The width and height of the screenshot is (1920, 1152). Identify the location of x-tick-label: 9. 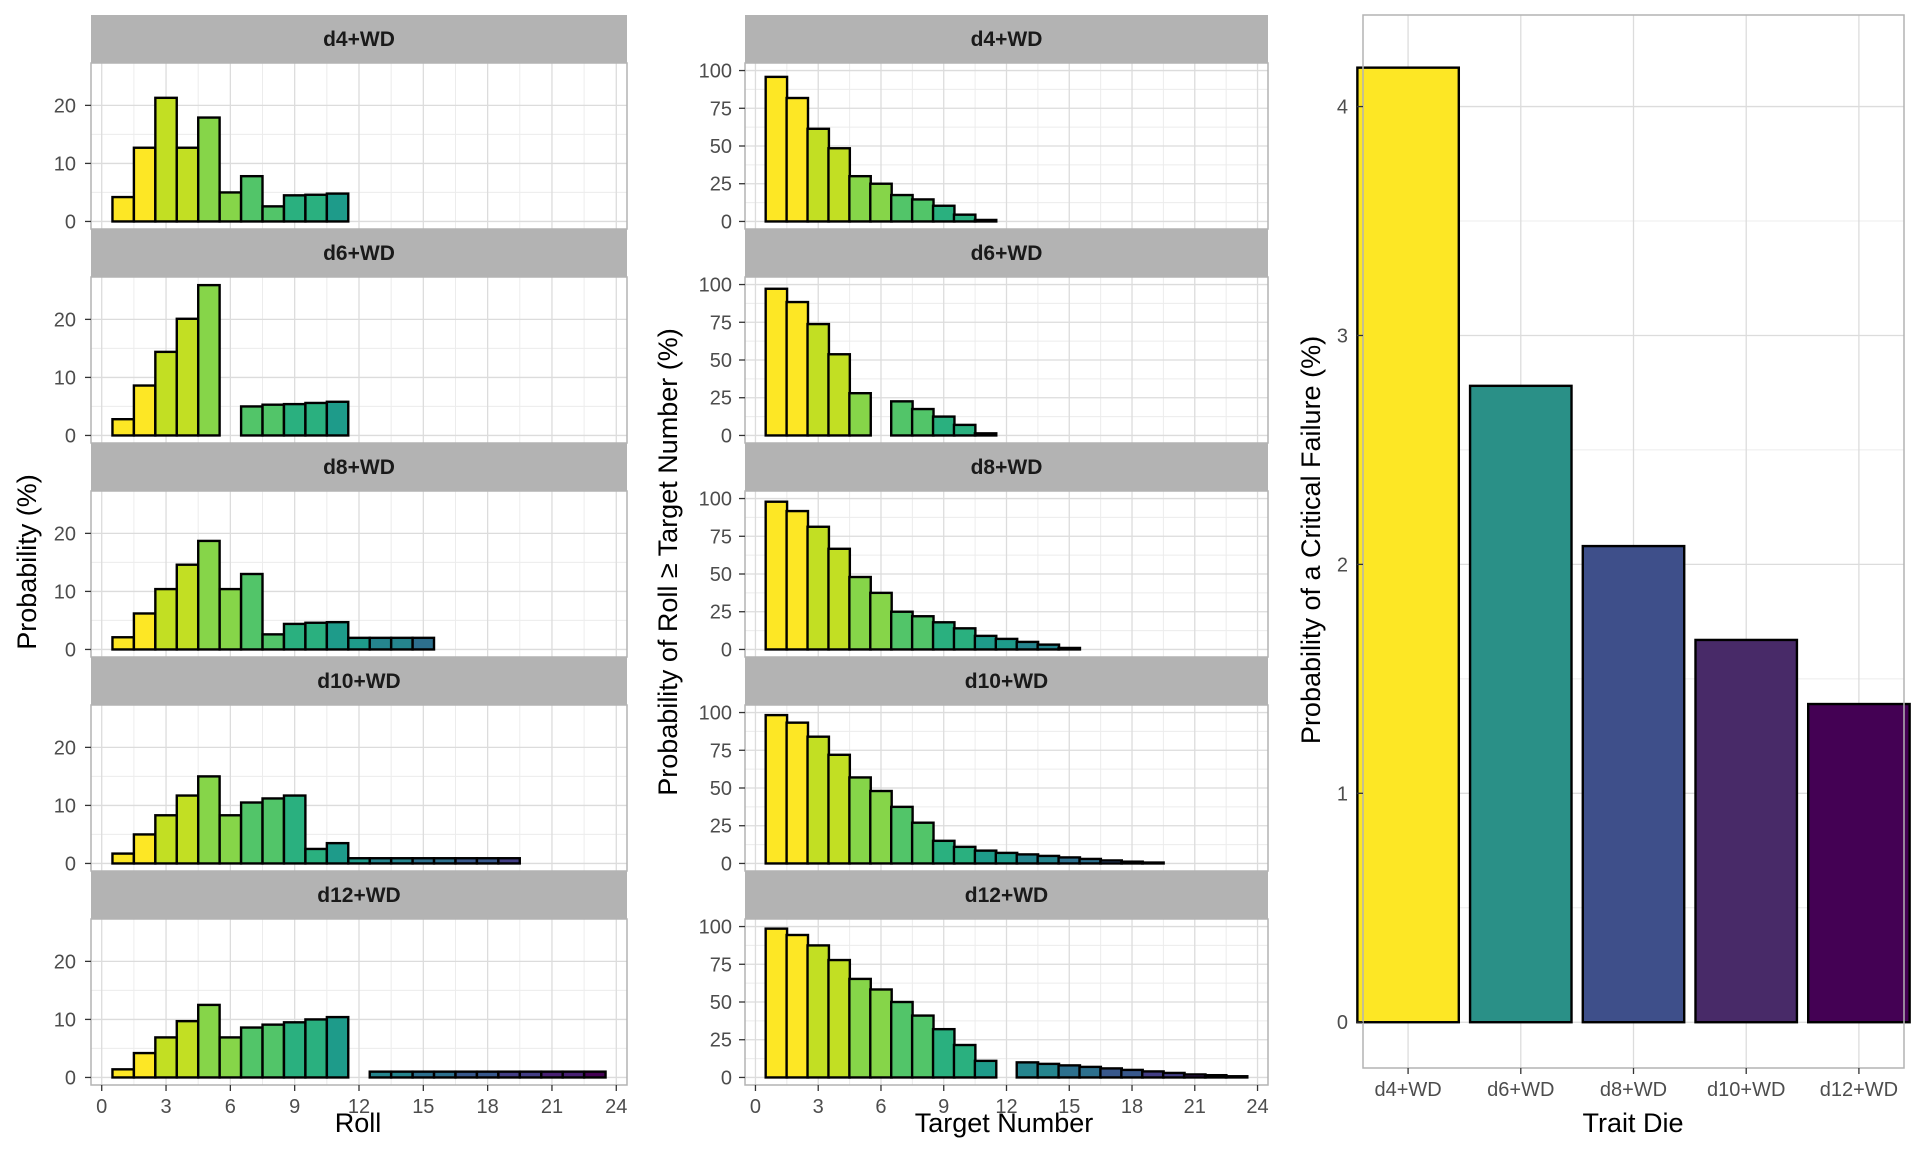
(294, 1107).